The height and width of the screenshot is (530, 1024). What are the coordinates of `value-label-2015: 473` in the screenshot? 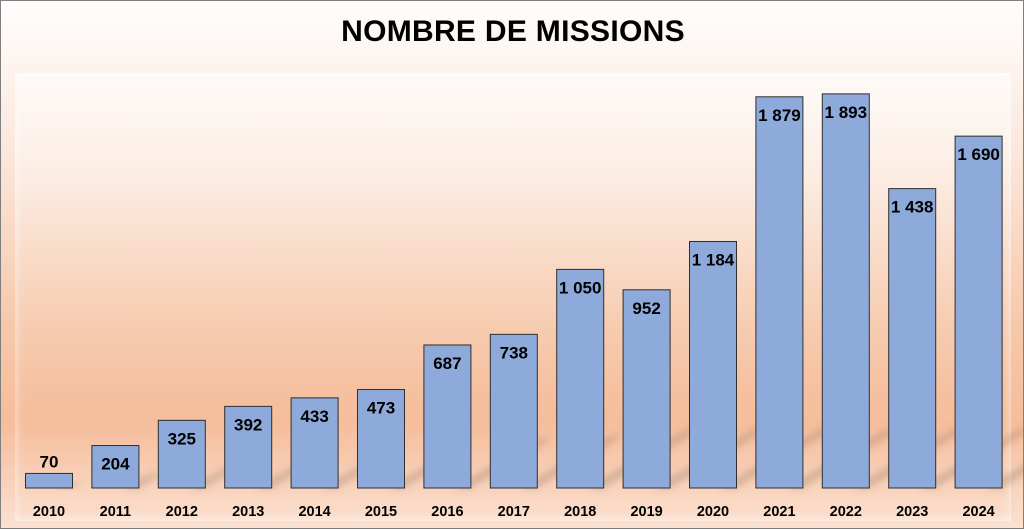 It's located at (381, 408).